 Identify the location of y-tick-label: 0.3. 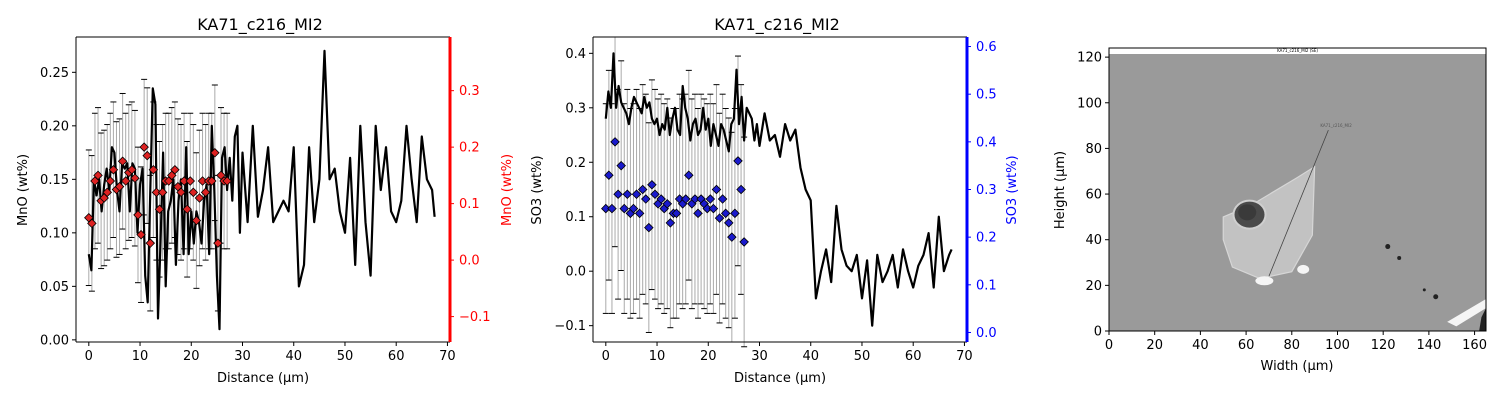
(575, 108).